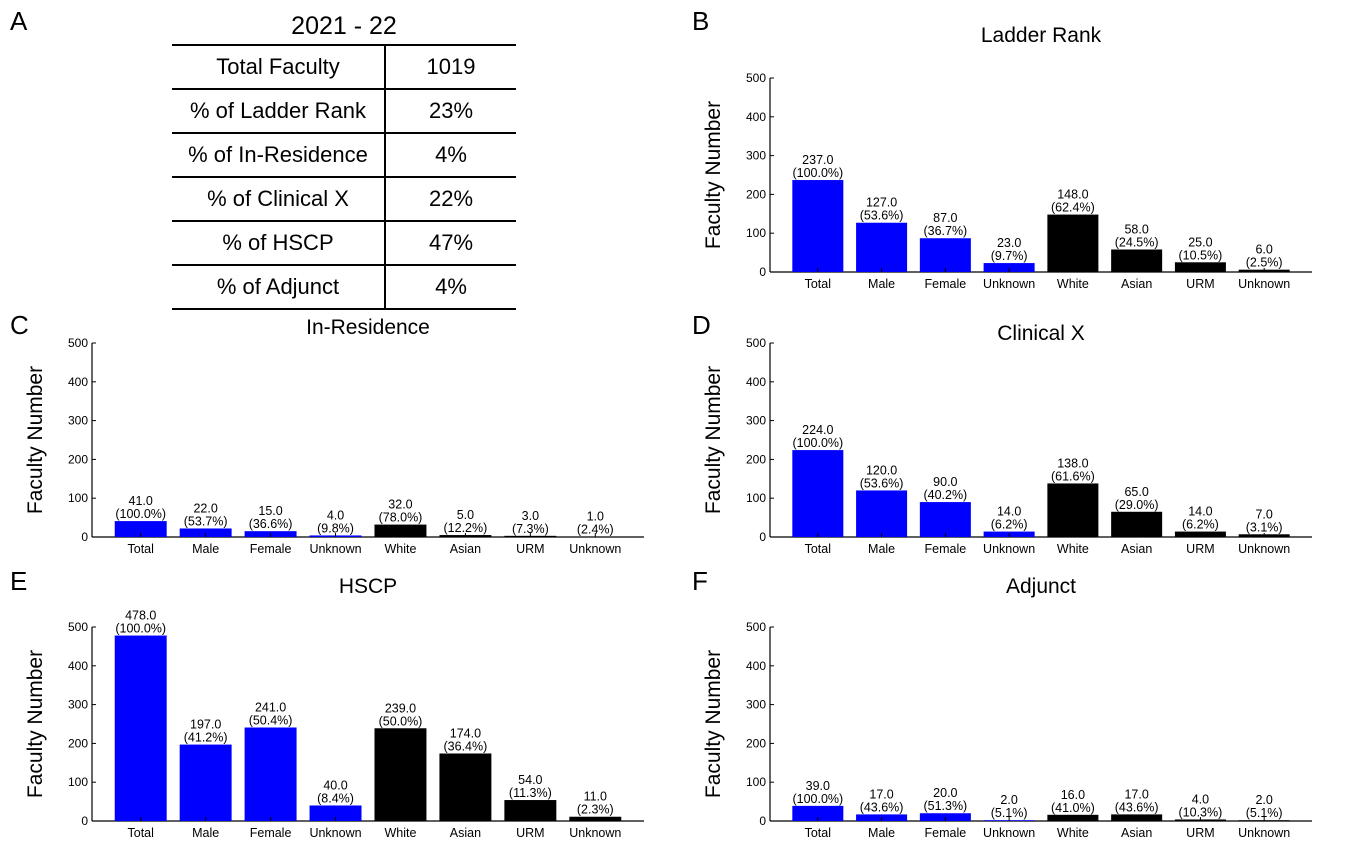 The height and width of the screenshot is (842, 1372). What do you see at coordinates (595, 517) in the screenshot?
I see `bar-value-label-c: 1.0` at bounding box center [595, 517].